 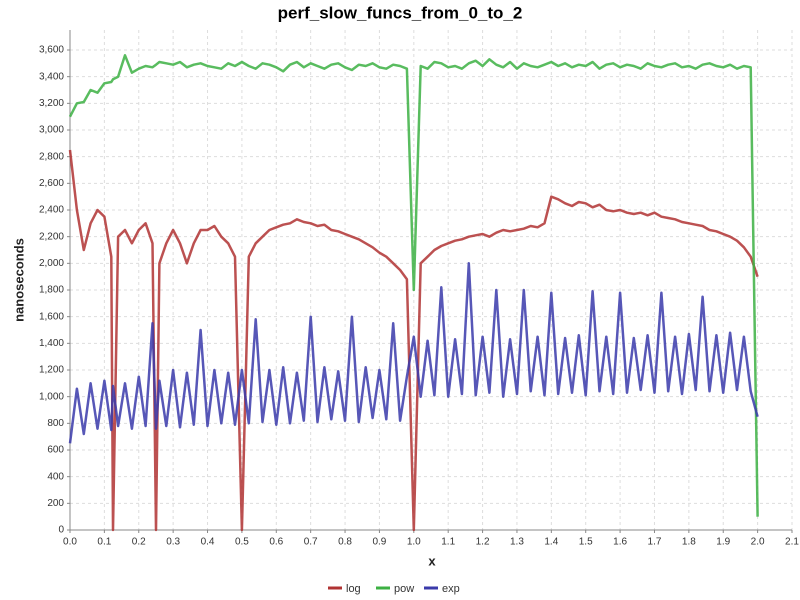 I want to click on x-tick-label: 0.8, so click(x=345, y=542).